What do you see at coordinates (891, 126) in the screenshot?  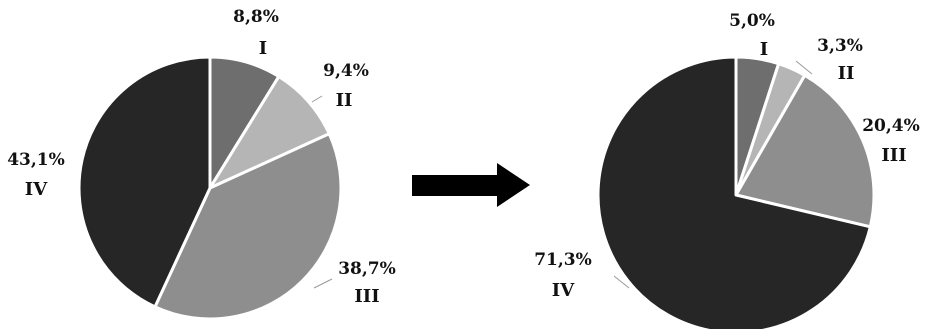 I see `slice-percent-label: 20,4%` at bounding box center [891, 126].